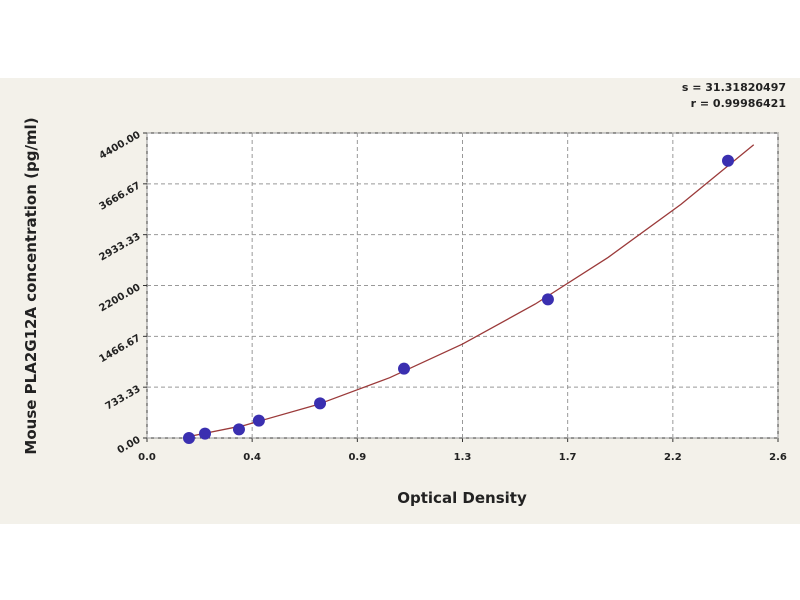 This screenshot has width=800, height=600. What do you see at coordinates (738, 103) in the screenshot?
I see `fit-stat: r = 0.99986421` at bounding box center [738, 103].